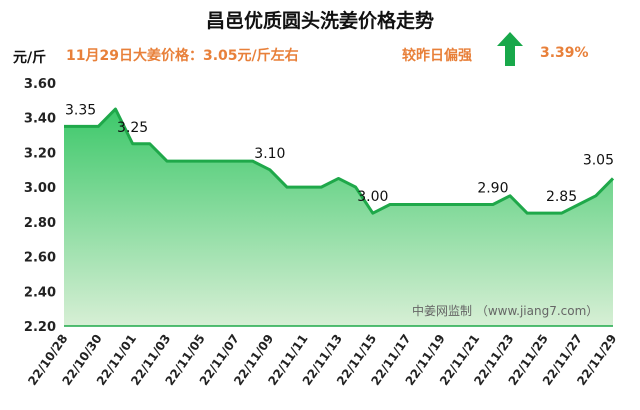  What do you see at coordinates (182, 56) in the screenshot?
I see `price-note: 11月29日大姜价格：3.05元/斤左右` at bounding box center [182, 56].